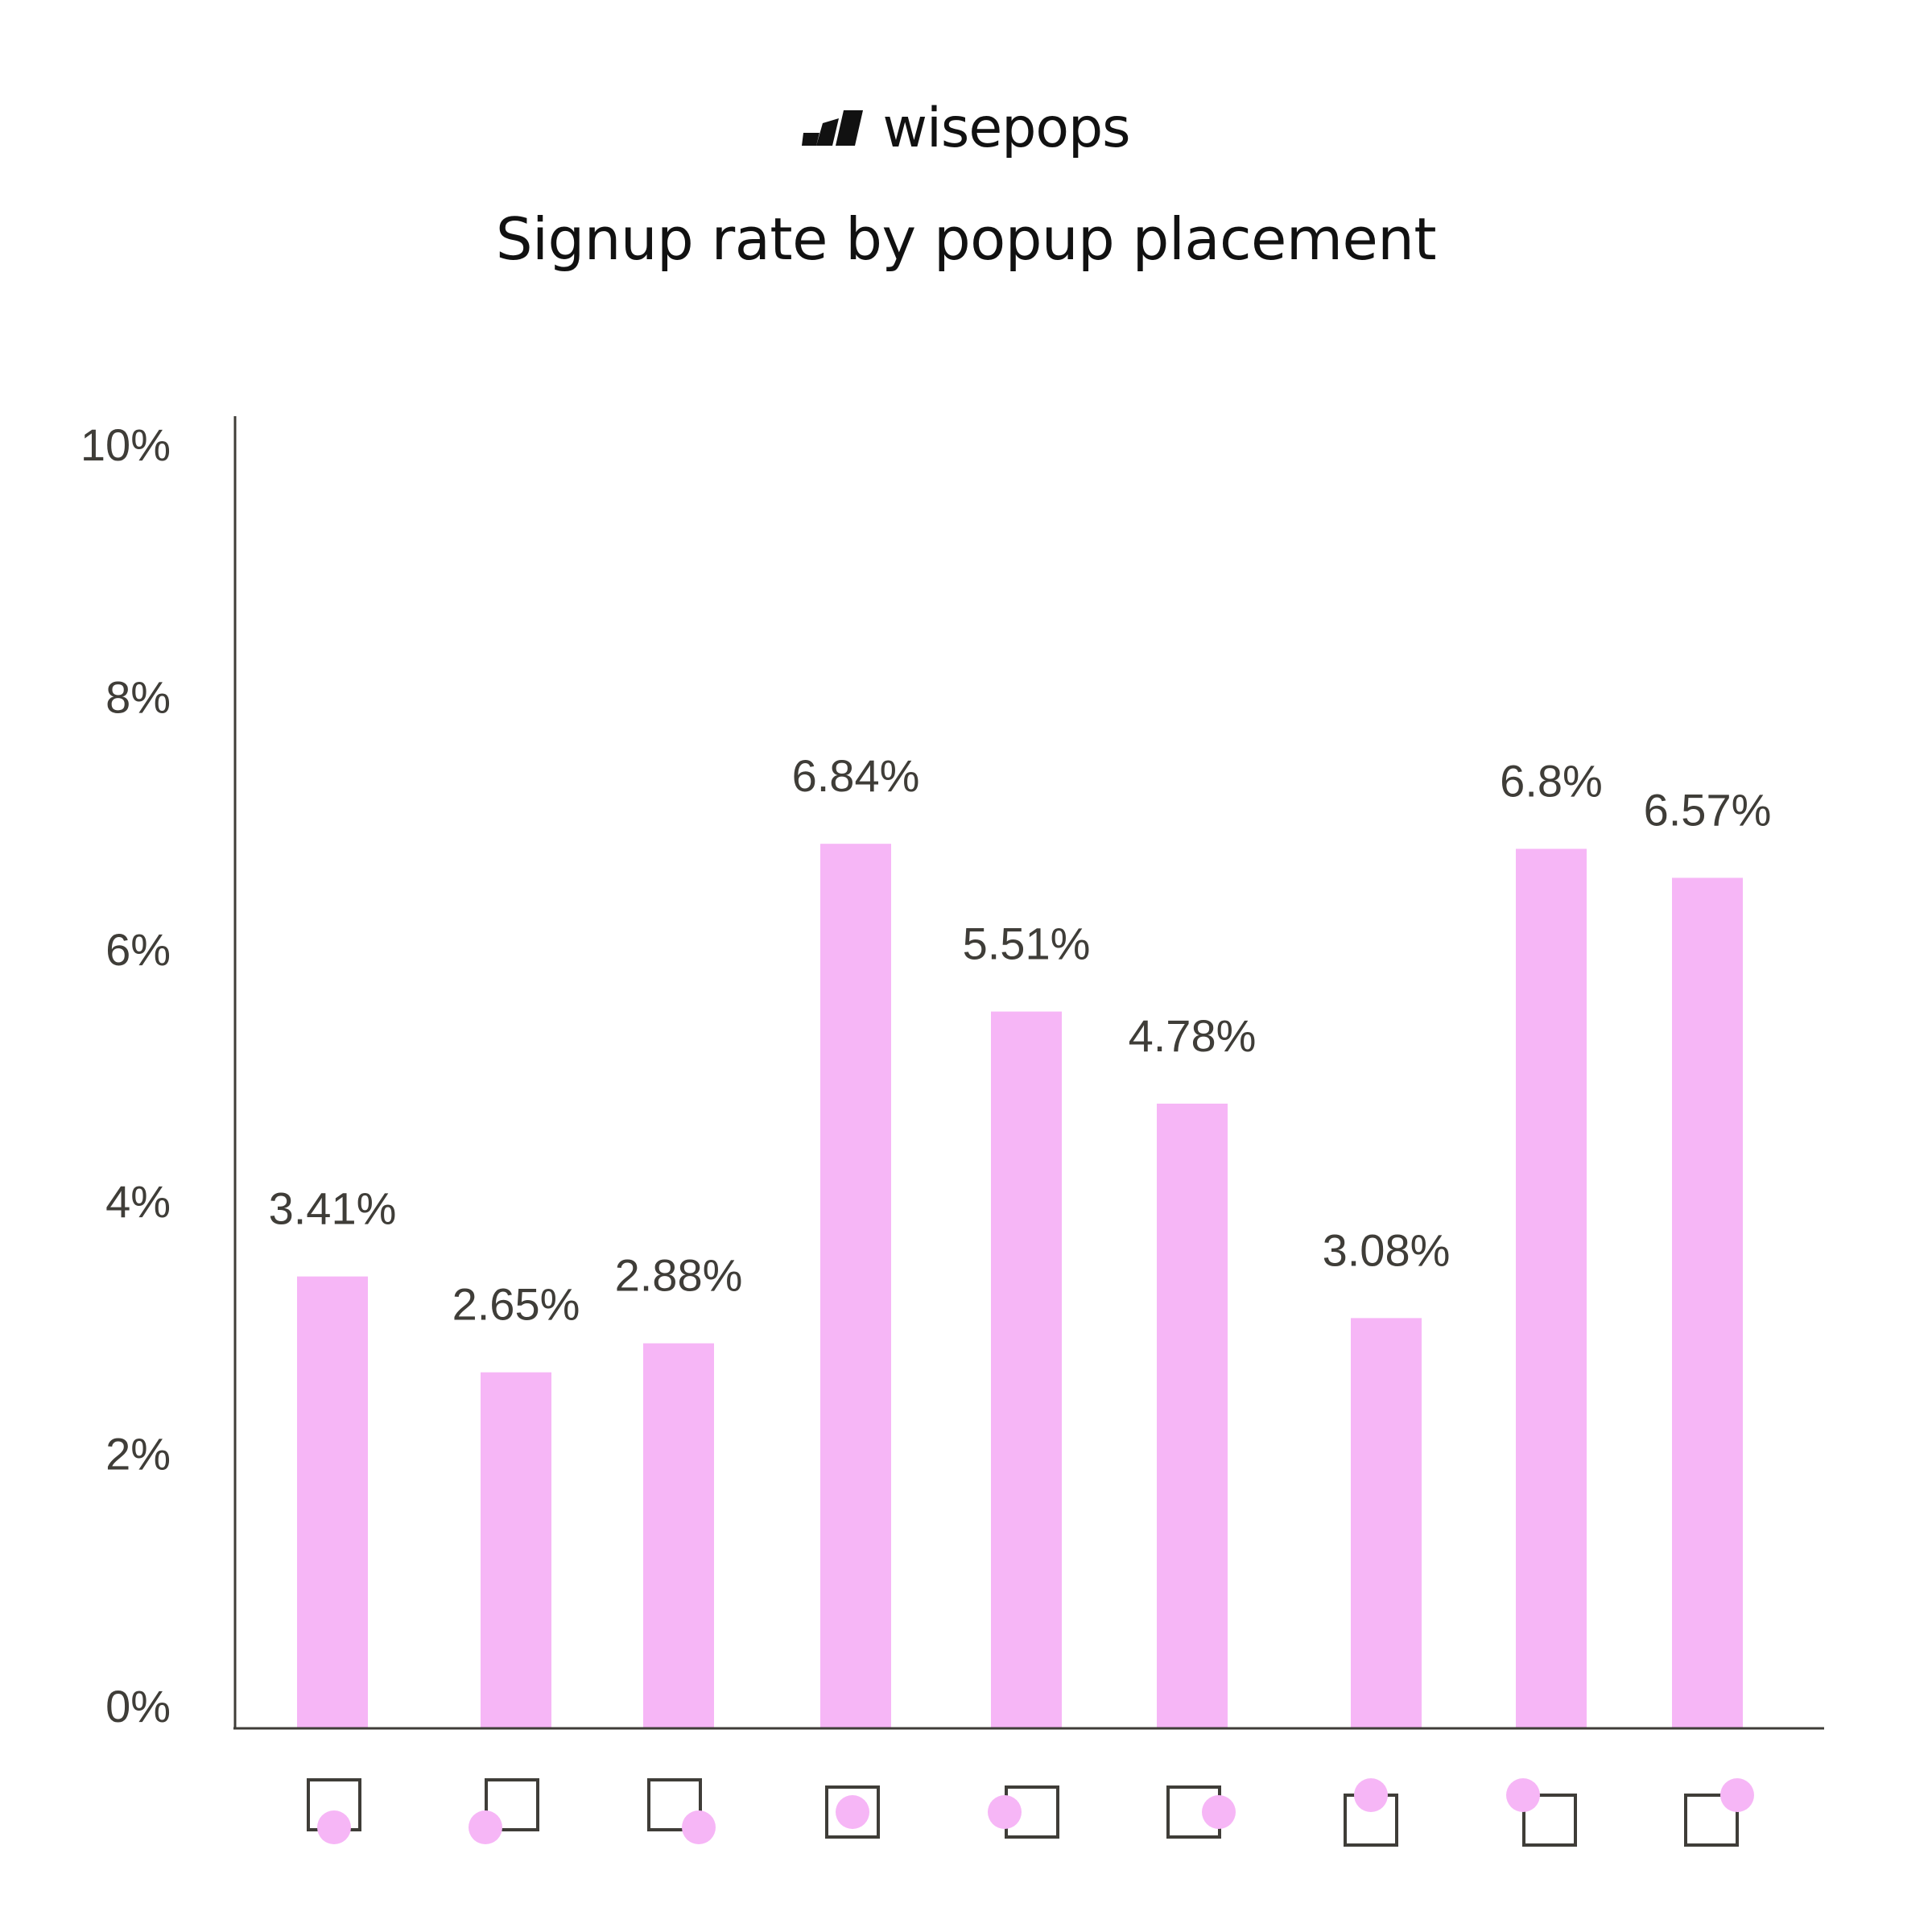 Image resolution: width=1932 pixels, height=1932 pixels. Describe the element at coordinates (1707, 1302) in the screenshot. I see `bar-top-right` at that location.